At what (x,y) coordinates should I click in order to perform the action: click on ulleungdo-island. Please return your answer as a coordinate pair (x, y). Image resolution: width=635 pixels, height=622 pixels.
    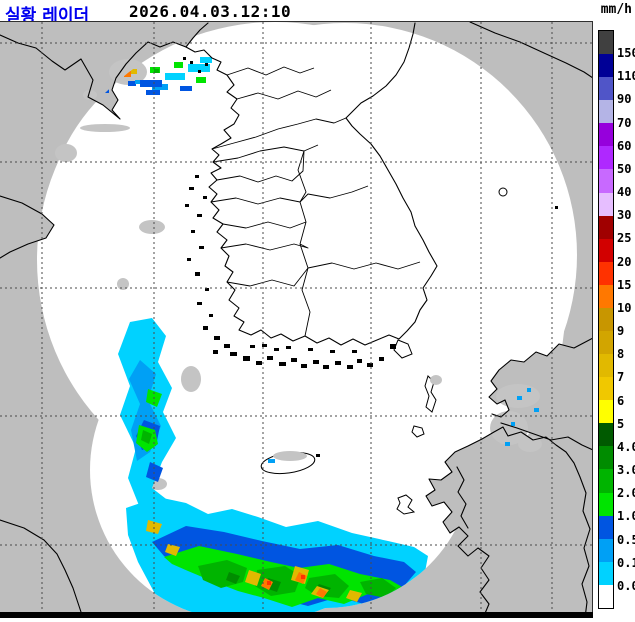
    Looking at the image, I should click on (503, 192).